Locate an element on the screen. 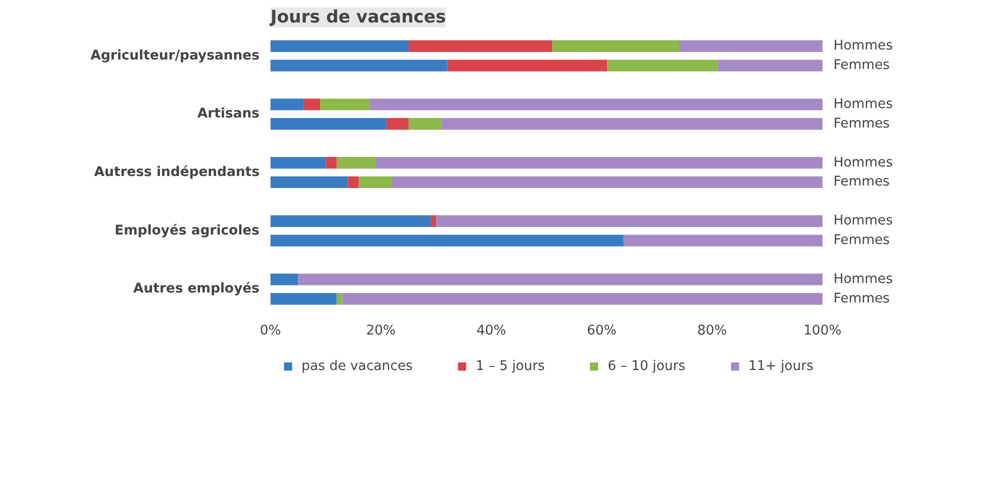 Image resolution: width=981 pixels, height=479 pixels. x-tick-label: 20% is located at coordinates (381, 331).